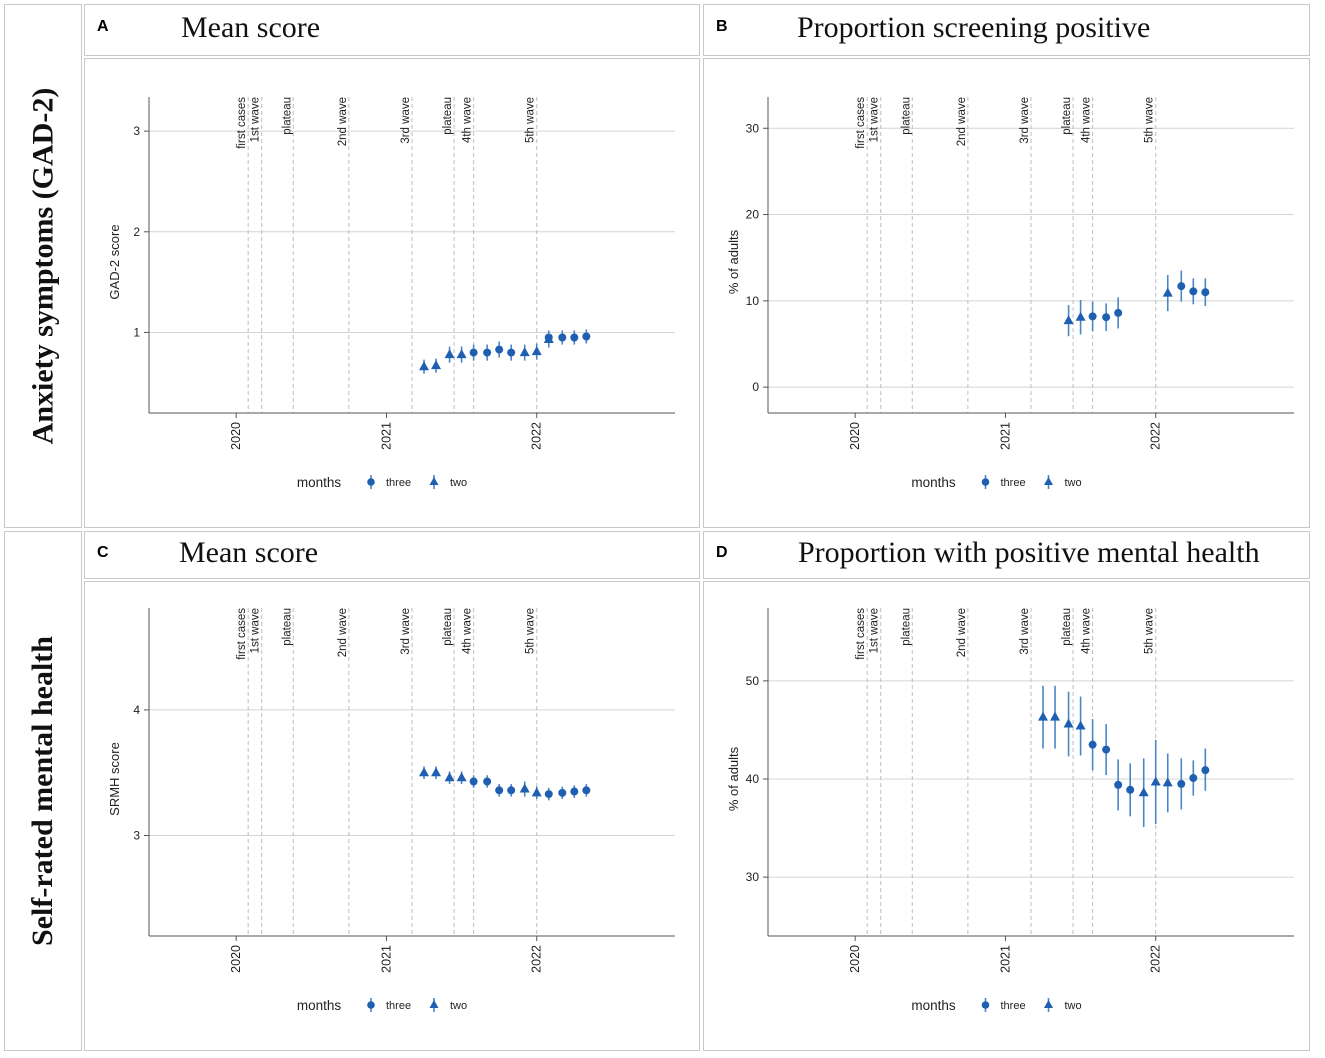 Image resolution: width=1325 pixels, height=1058 pixels. I want to click on y-tick-label: 40, so click(753, 779).